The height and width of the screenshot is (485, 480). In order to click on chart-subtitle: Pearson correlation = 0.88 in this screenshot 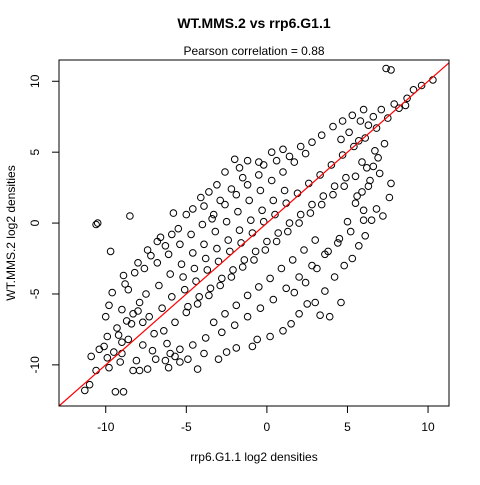, I will do `click(253, 51)`.